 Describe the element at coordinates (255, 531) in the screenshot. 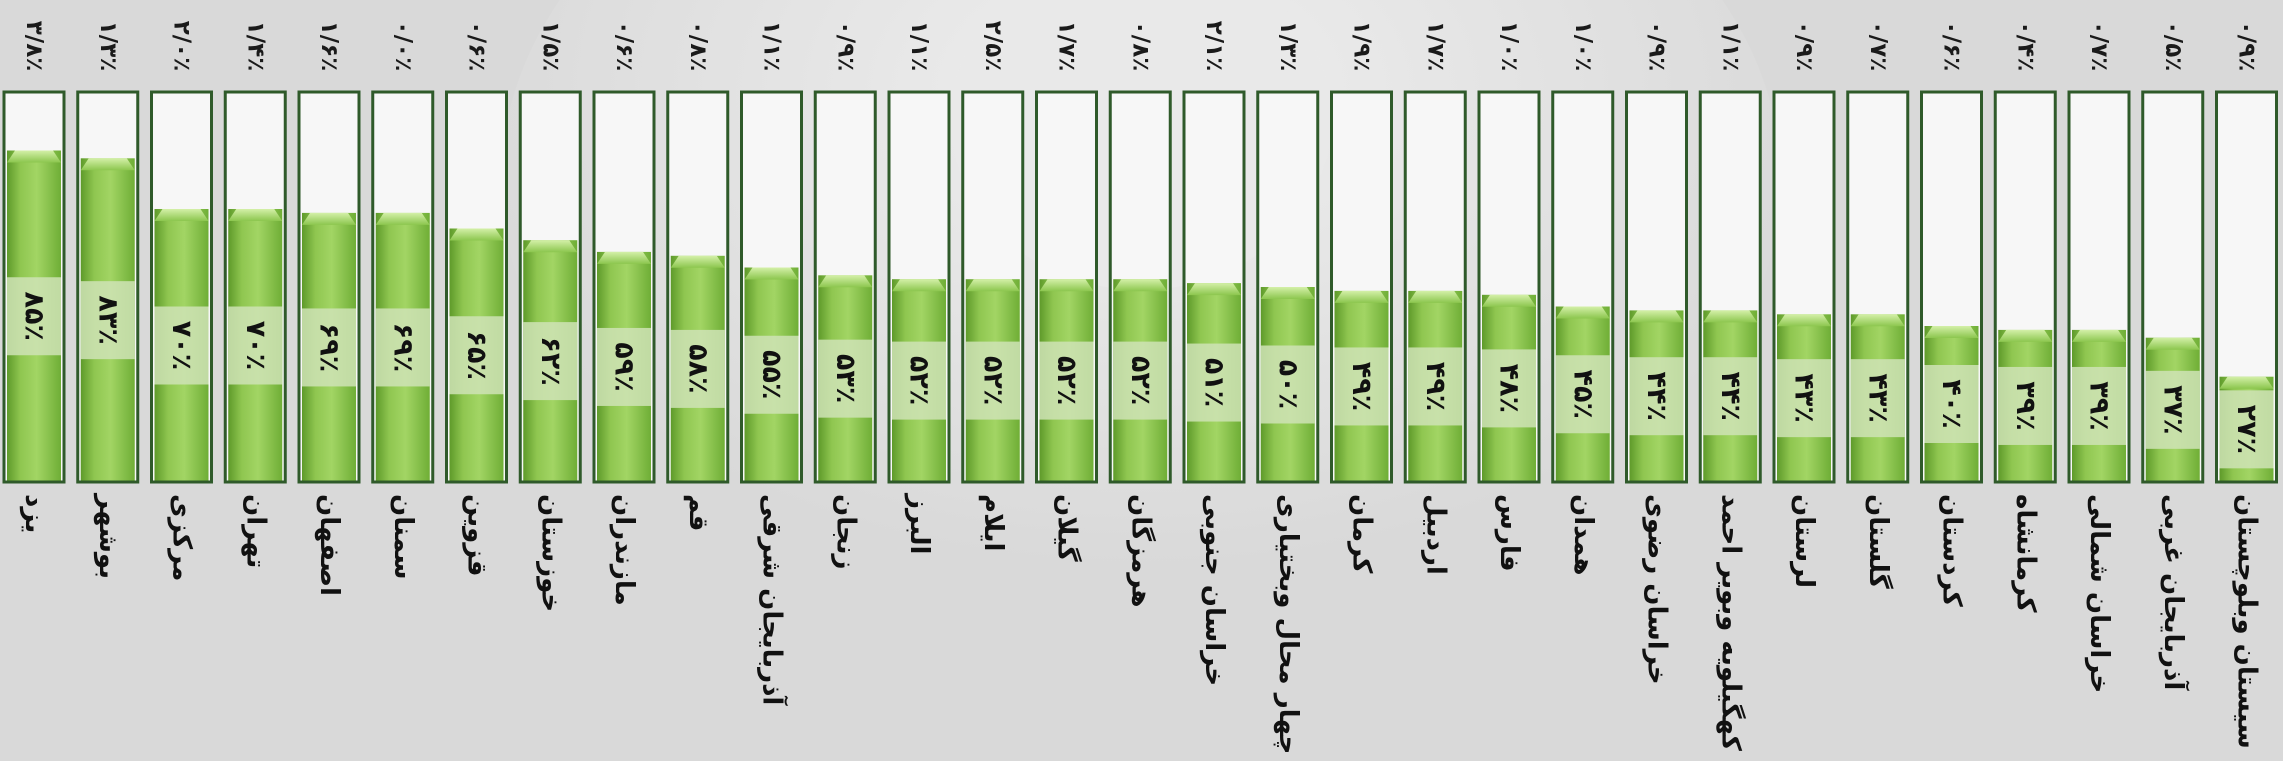

I see `category-label: تهران` at that location.